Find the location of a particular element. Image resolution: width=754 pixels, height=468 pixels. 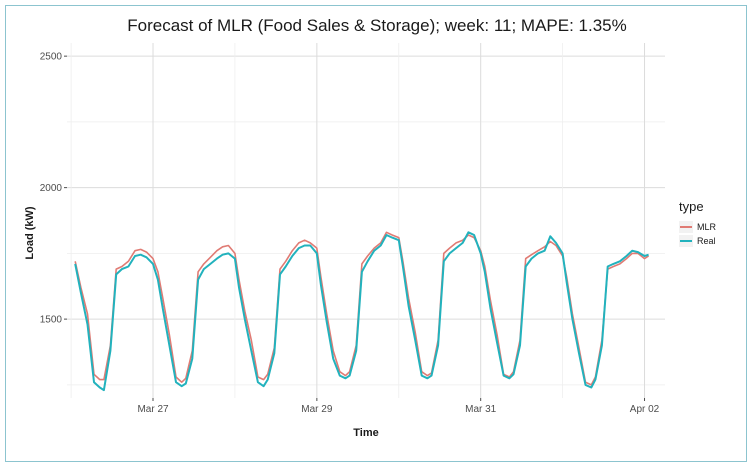

y-tick-label: 2000 is located at coordinates (51, 188).